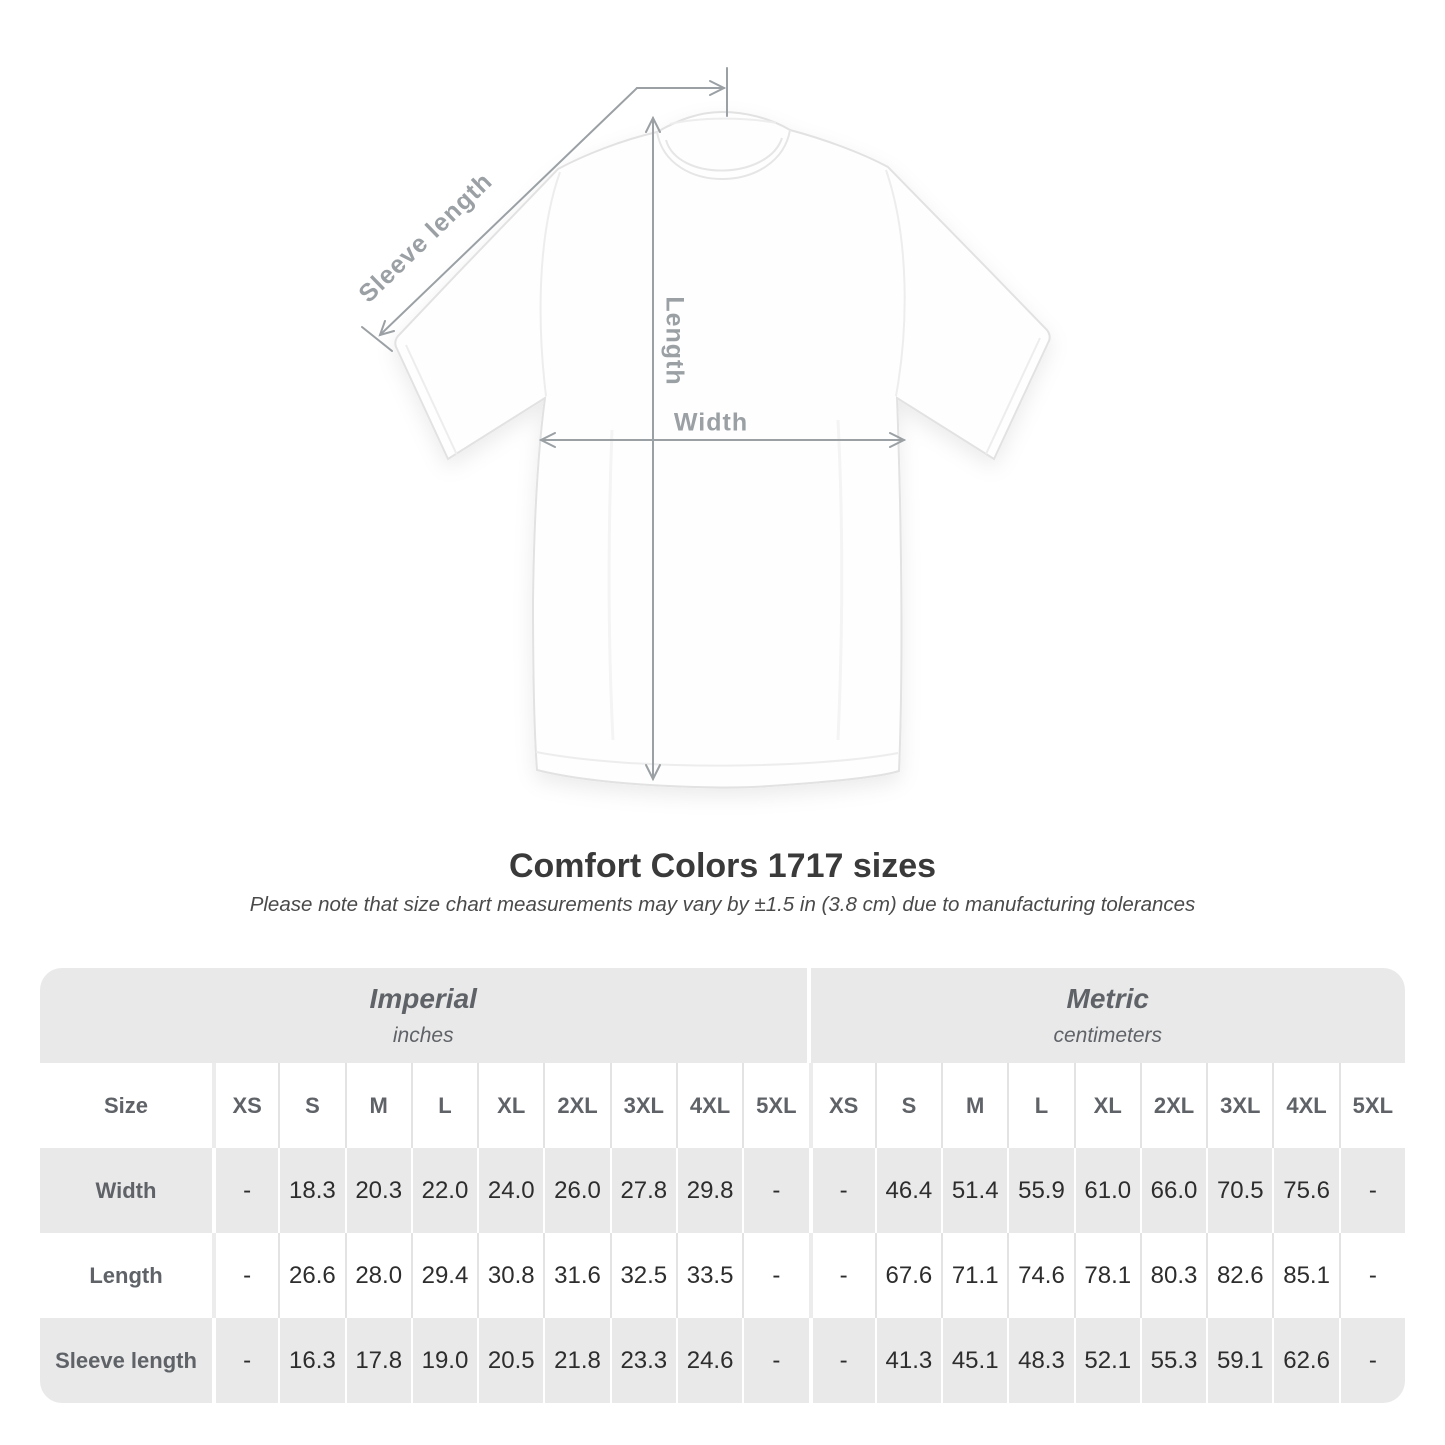 The width and height of the screenshot is (1445, 1445). I want to click on value-cell: 26.0, so click(576, 1190).